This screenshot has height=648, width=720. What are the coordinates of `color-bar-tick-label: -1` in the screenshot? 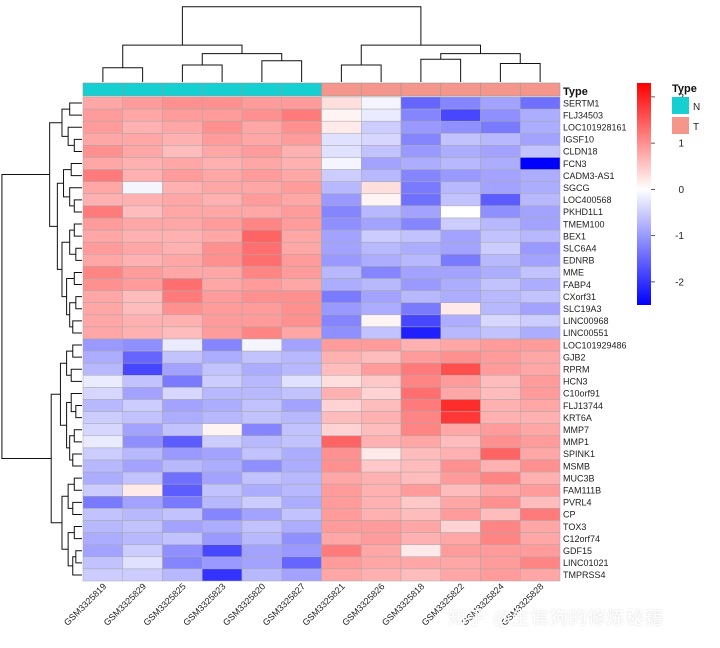 It's located at (679, 236).